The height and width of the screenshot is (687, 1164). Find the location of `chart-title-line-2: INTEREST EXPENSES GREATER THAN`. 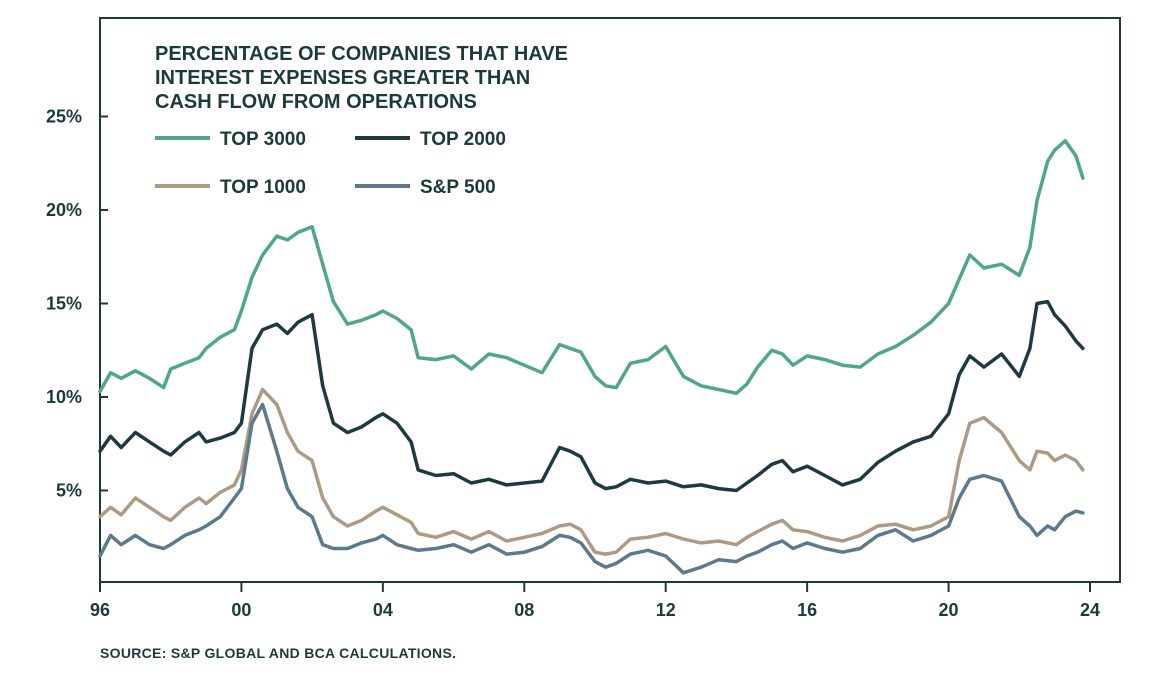

chart-title-line-2: INTEREST EXPENSES GREATER THAN is located at coordinates (342, 78).